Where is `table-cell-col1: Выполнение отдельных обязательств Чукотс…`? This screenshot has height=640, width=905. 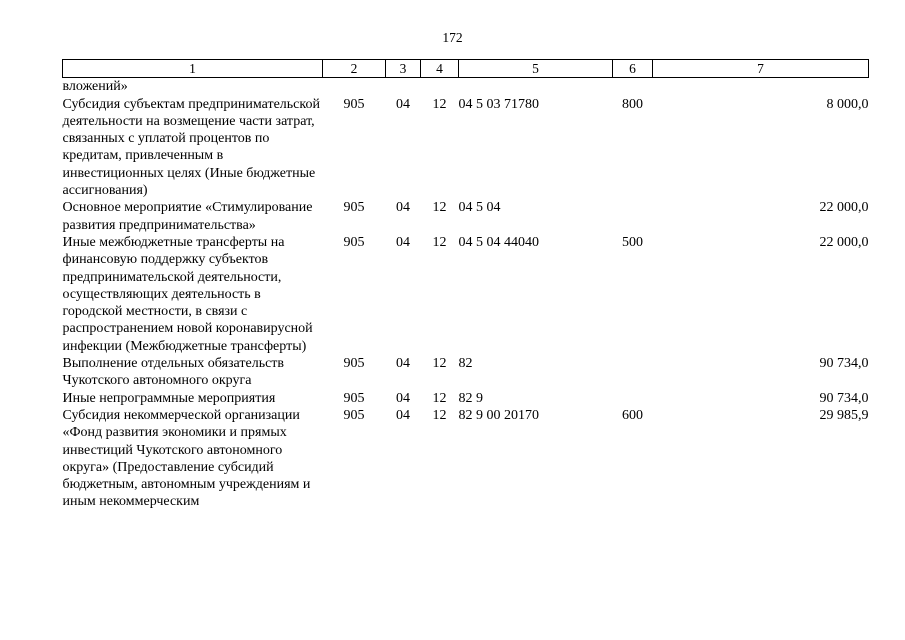
table-cell-col1: Выполнение отдельных обязательств Чукотс… is located at coordinates (173, 372).